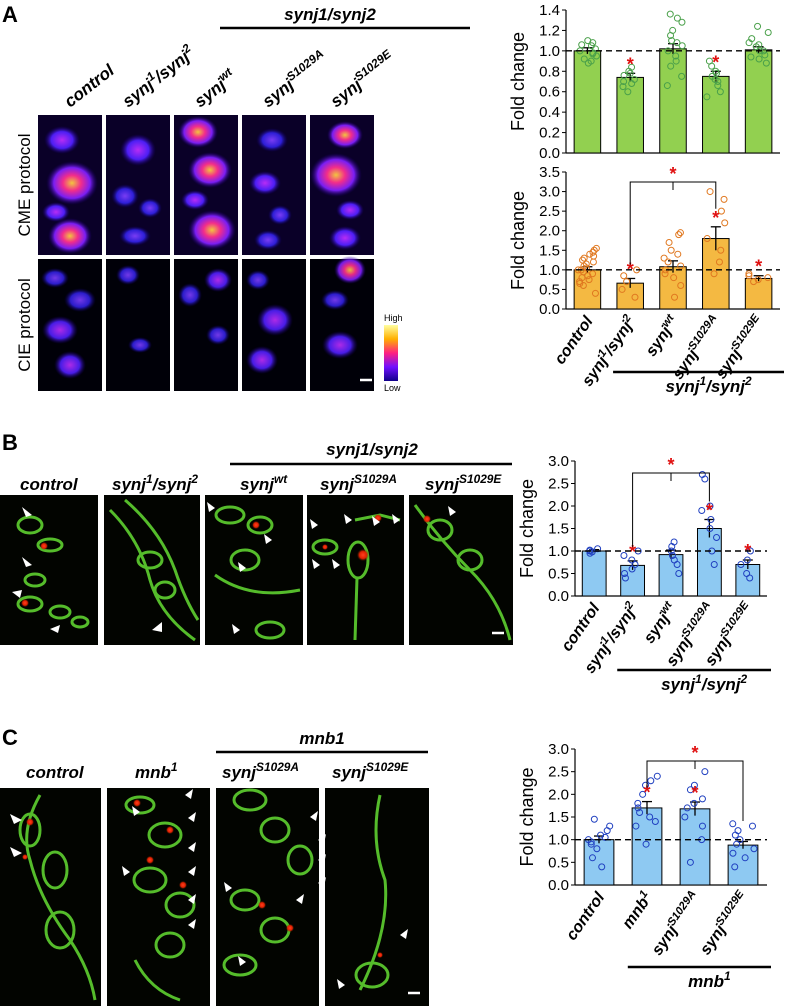 This screenshot has width=793, height=1006. Describe the element at coordinates (372, 449) in the screenshot. I see `group-label-b: synj1/synj2` at that location.